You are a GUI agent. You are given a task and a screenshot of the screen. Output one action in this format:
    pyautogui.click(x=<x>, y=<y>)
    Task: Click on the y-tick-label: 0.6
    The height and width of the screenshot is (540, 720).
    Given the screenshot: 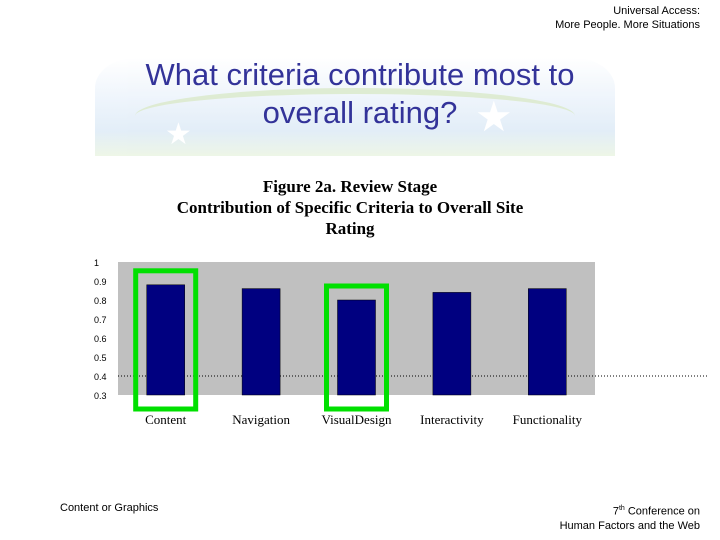 What is the action you would take?
    pyautogui.click(x=100, y=339)
    